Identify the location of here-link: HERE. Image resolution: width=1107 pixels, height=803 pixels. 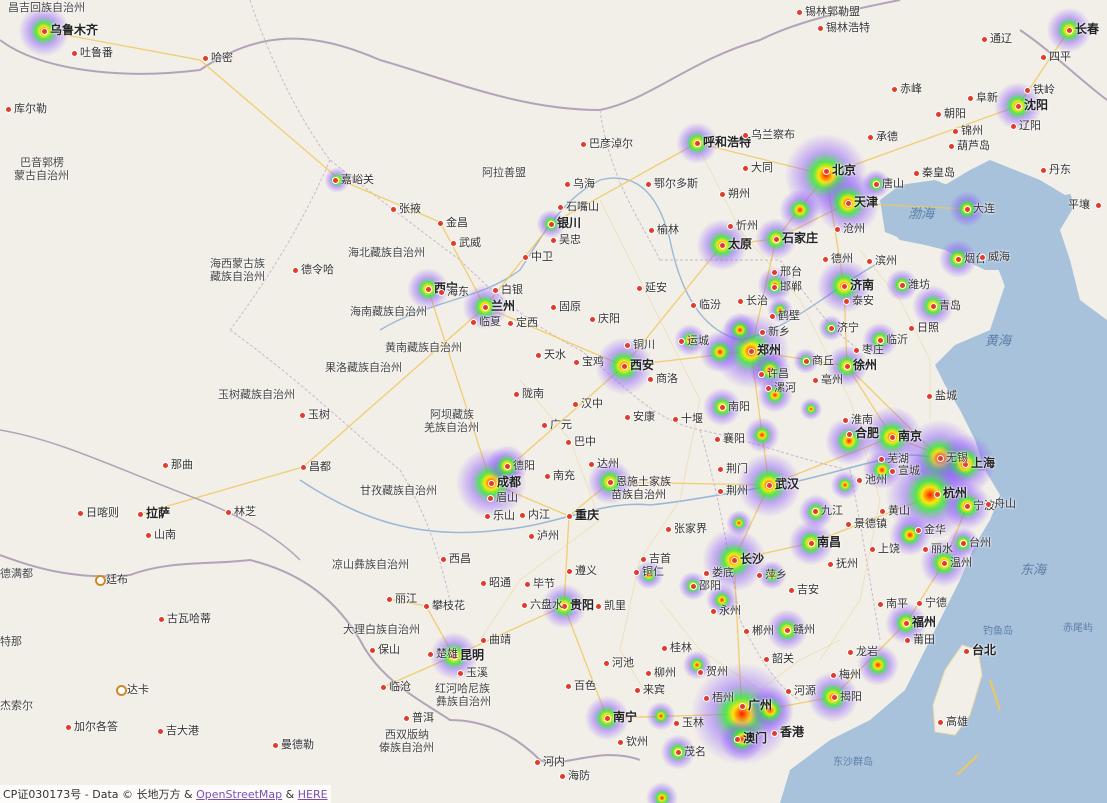
(312, 794).